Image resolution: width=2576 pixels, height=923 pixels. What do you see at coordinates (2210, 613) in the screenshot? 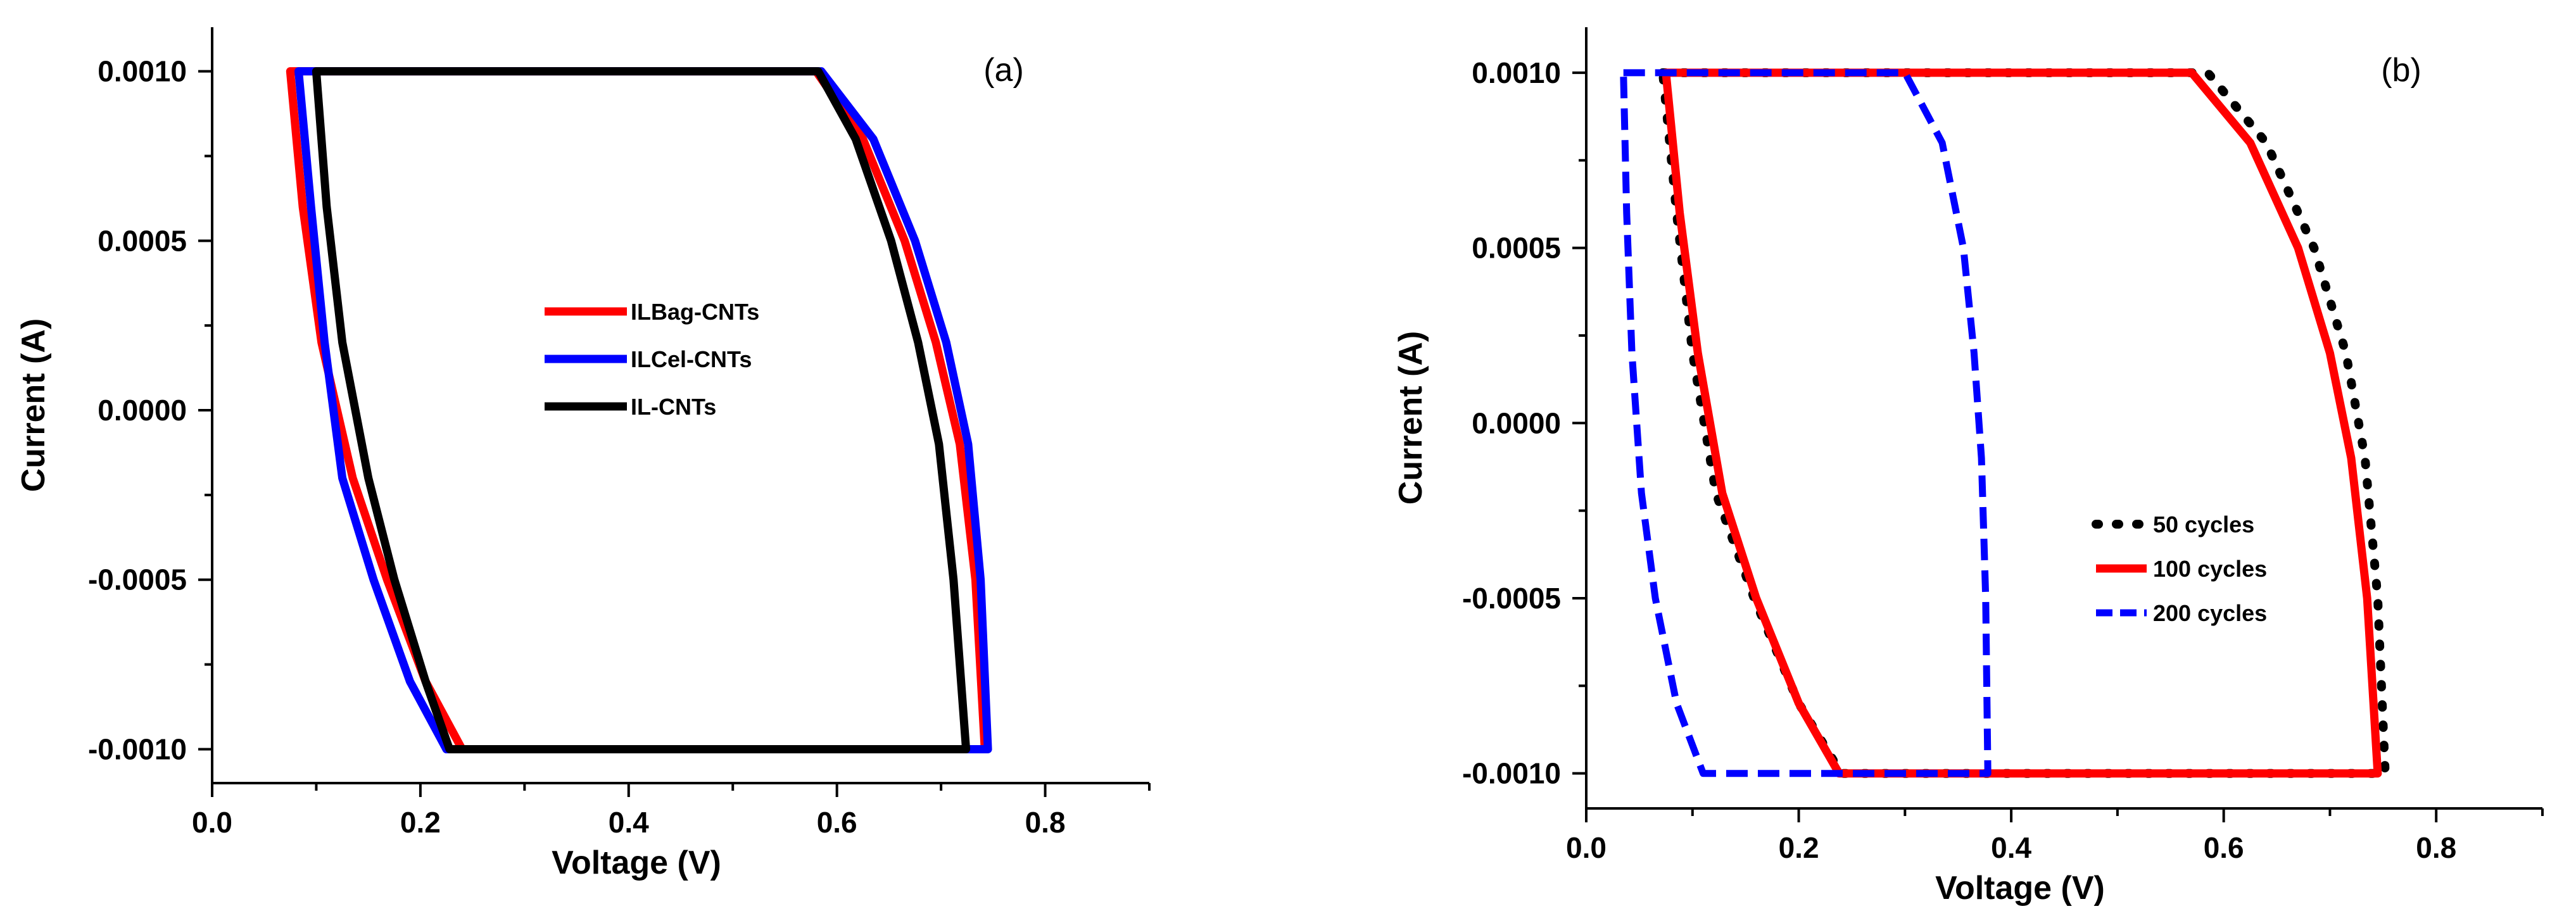
I see `legend-label: 200 cycles` at bounding box center [2210, 613].